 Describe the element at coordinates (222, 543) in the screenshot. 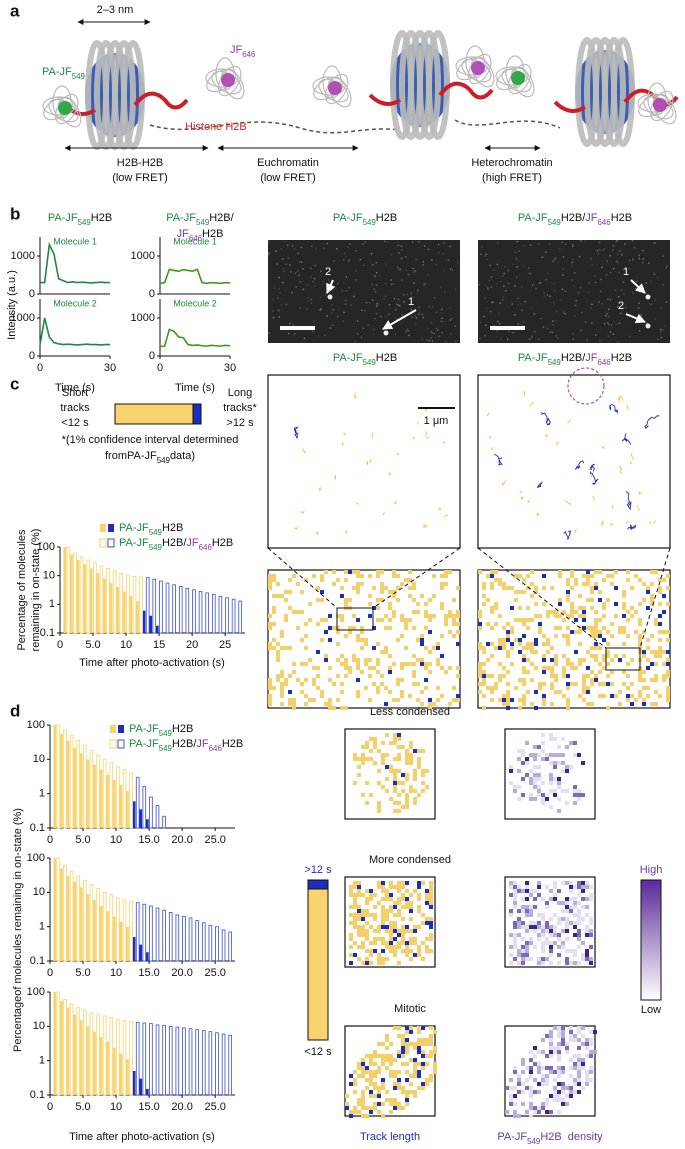

I see `label-part: H2B` at that location.